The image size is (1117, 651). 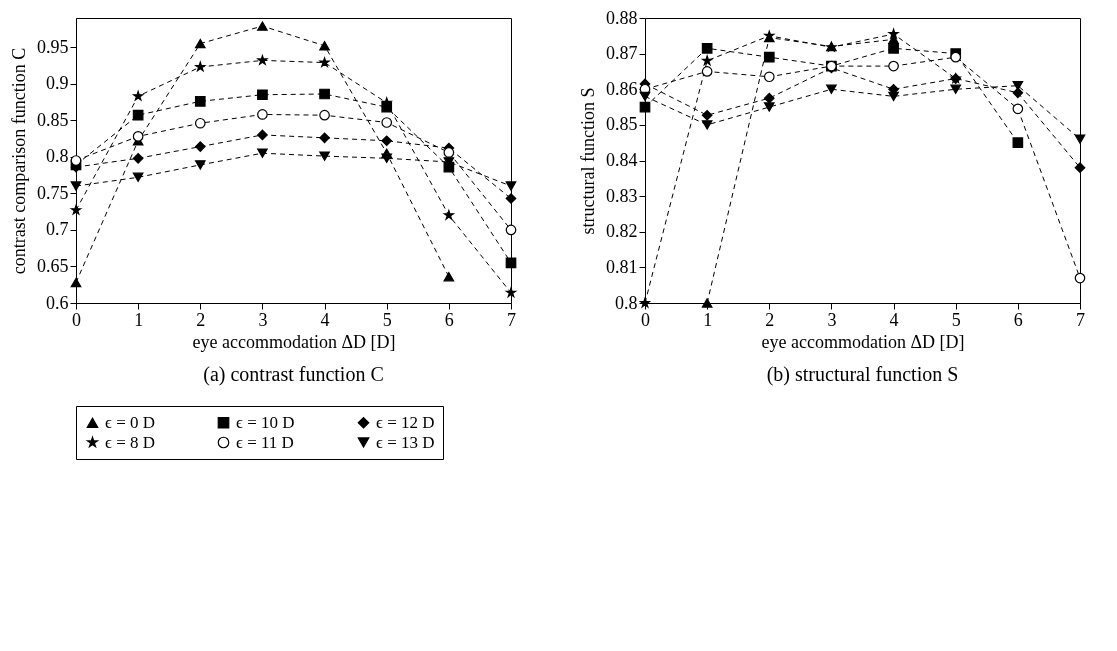 I want to click on y-tick-label: 0.9, so click(x=57, y=83).